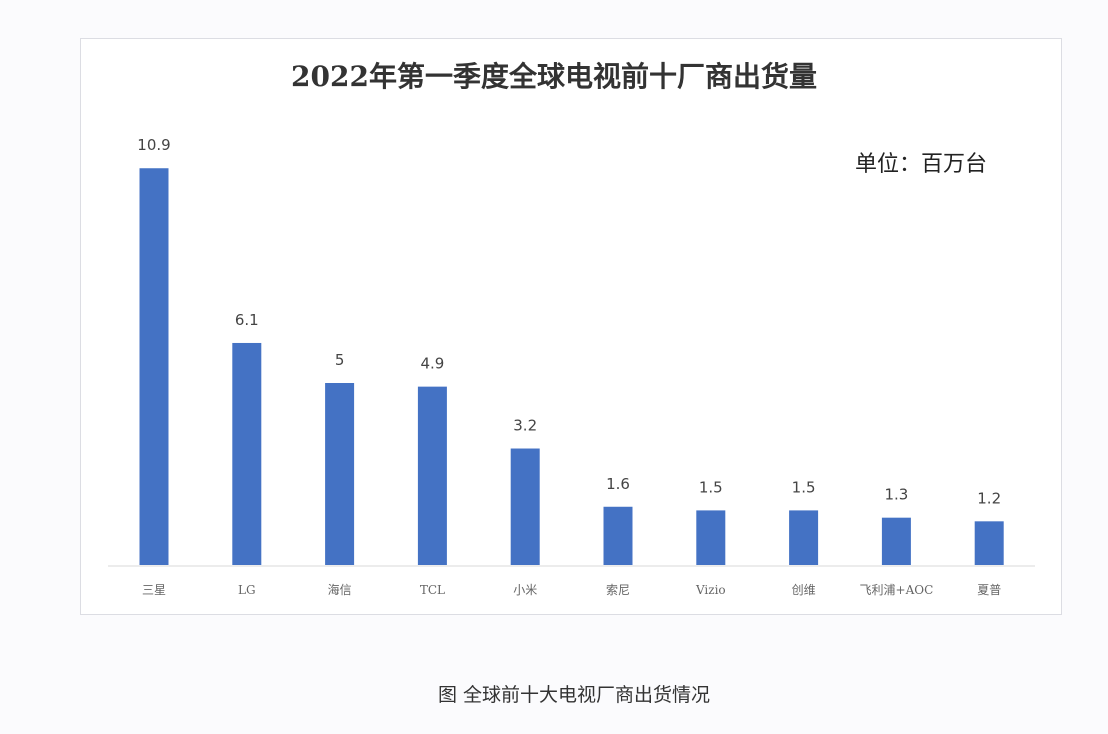  I want to click on data-label: 1.6, so click(618, 484).